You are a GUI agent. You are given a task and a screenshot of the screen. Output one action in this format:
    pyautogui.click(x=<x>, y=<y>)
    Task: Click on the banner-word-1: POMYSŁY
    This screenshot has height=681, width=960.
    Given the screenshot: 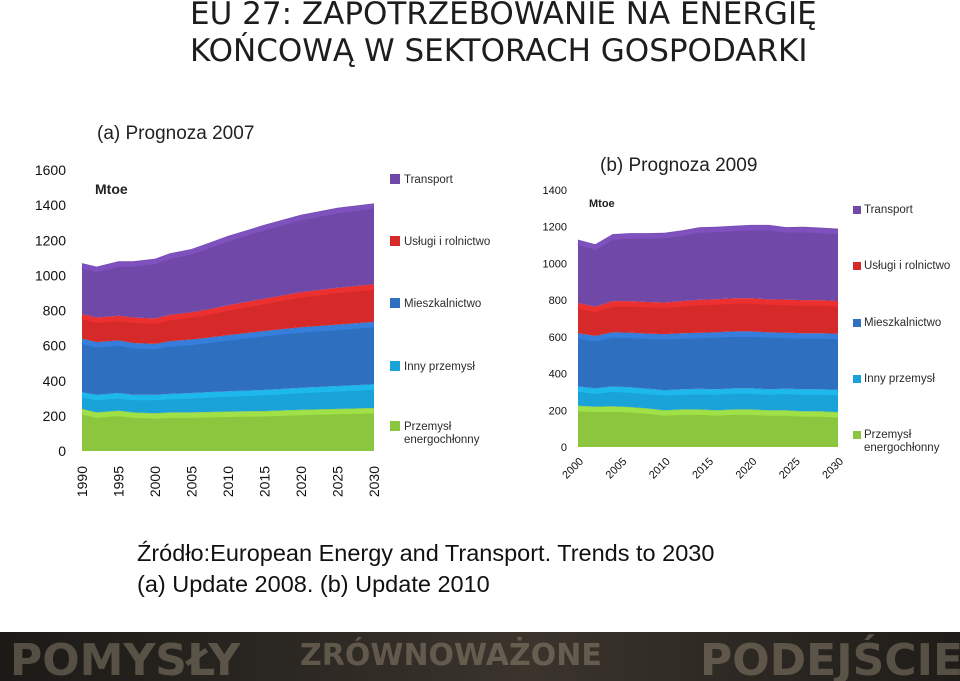 What is the action you would take?
    pyautogui.click(x=125, y=658)
    